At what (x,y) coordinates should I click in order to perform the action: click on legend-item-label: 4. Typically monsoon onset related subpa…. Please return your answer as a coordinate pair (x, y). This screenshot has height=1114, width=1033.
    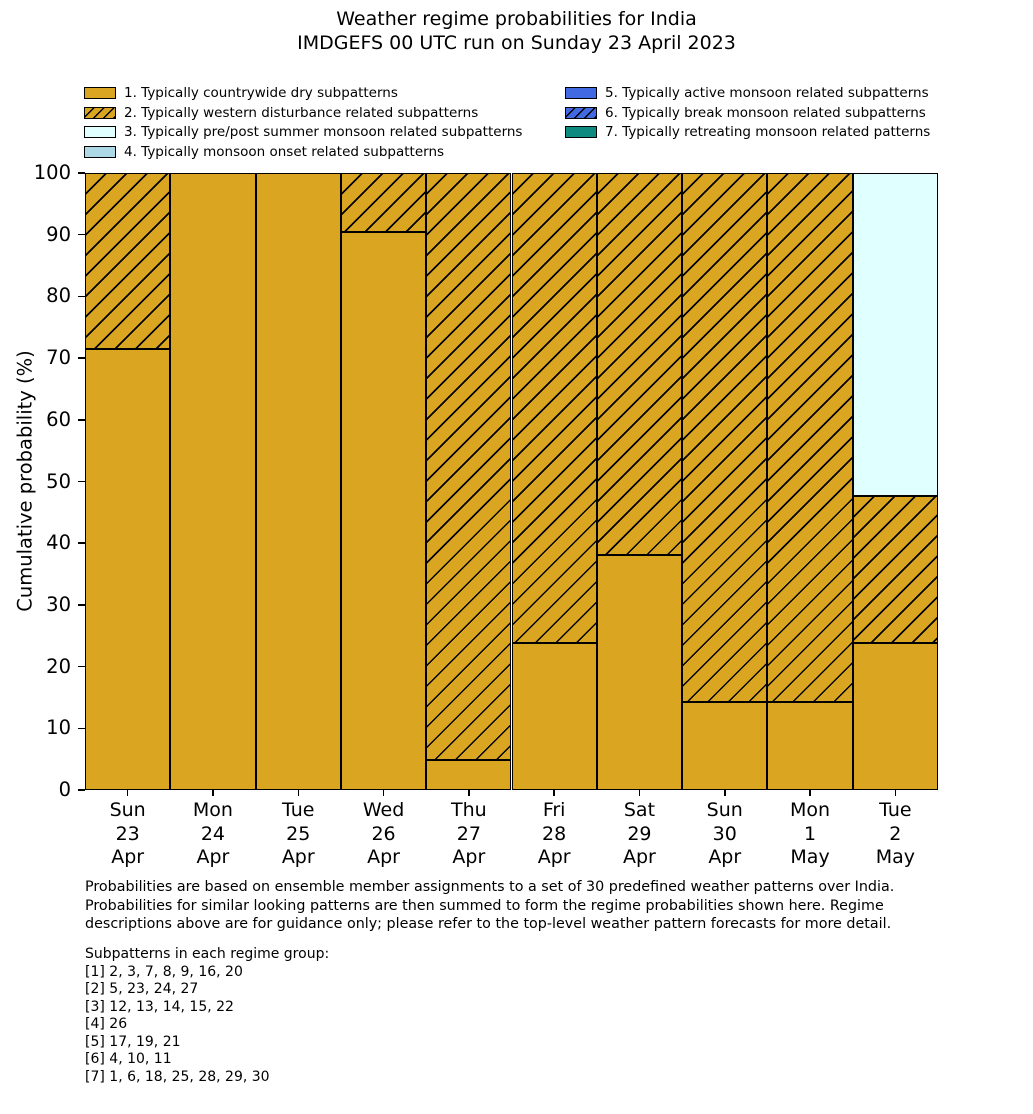
    Looking at the image, I should click on (284, 151).